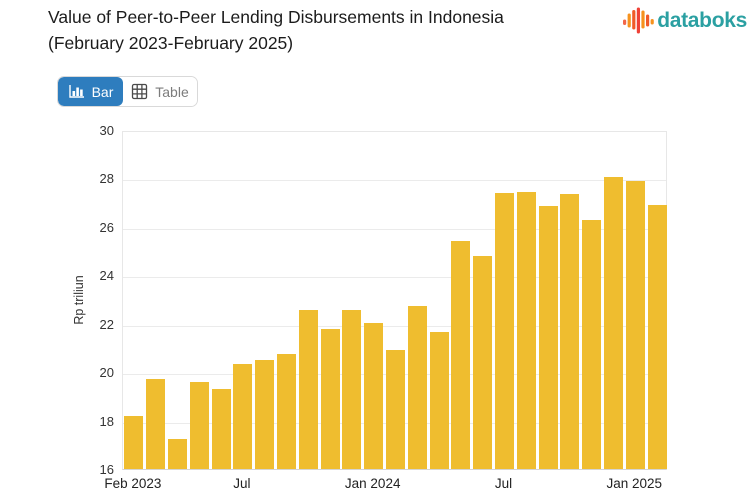 The width and height of the screenshot is (753, 498). I want to click on bar-view-label: Bar, so click(102, 91).